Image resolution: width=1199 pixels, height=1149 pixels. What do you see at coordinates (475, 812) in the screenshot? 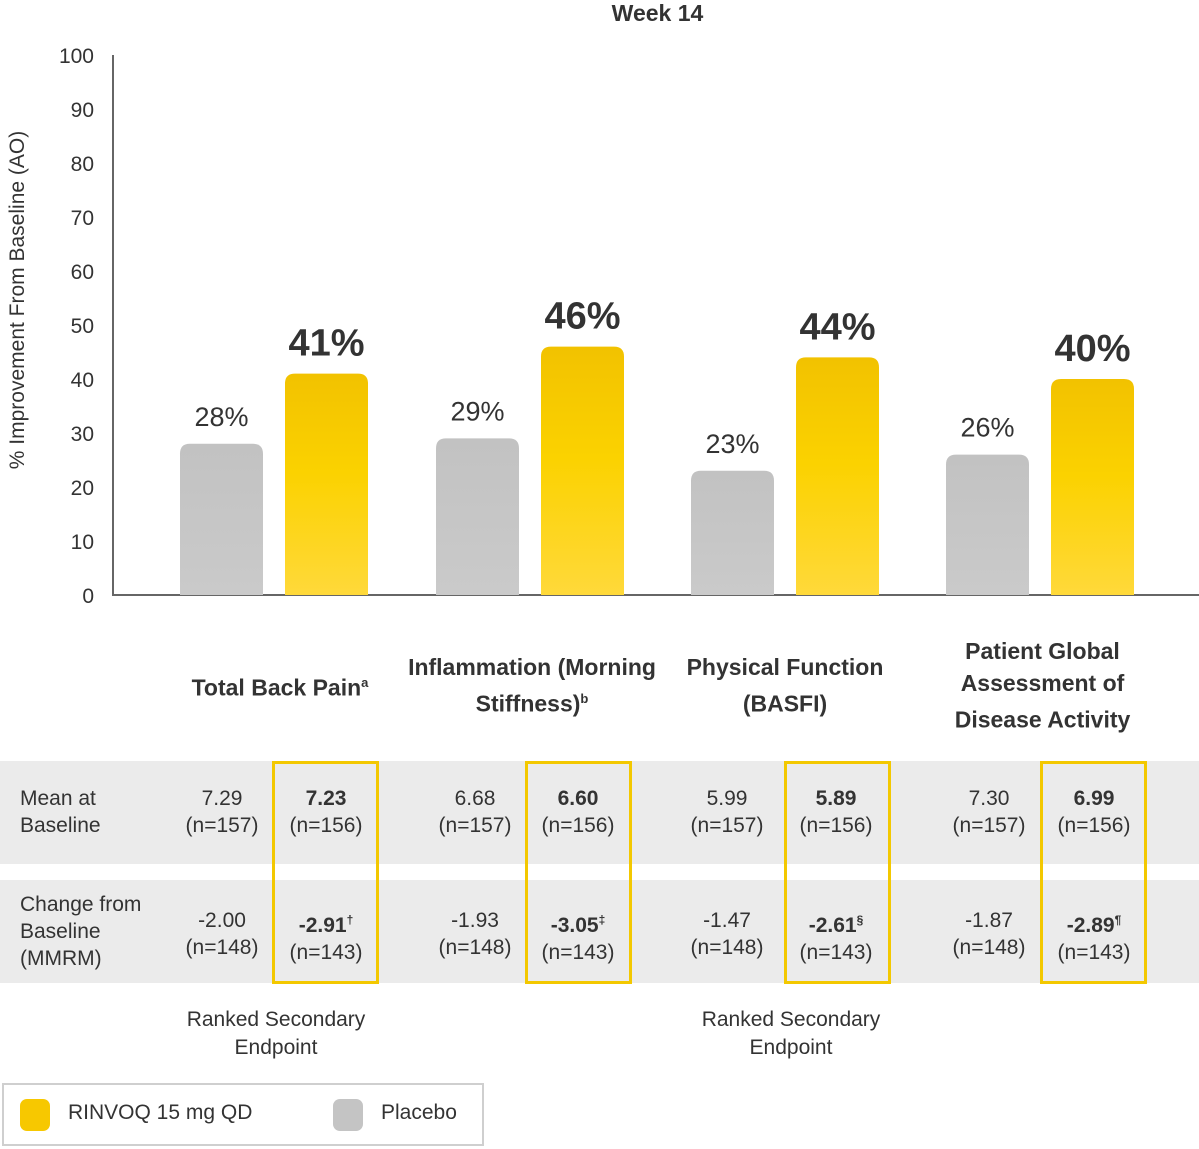
I see `table-cell: 6.68 (n=157)` at bounding box center [475, 812].